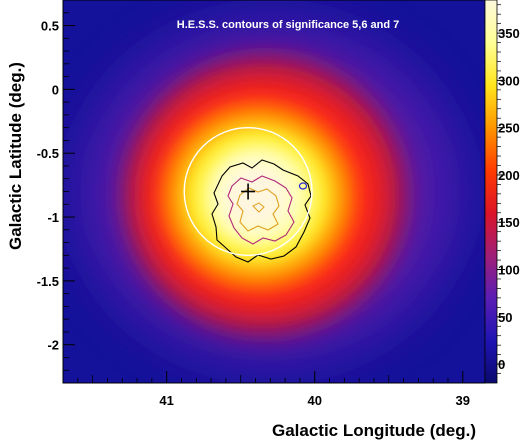 The width and height of the screenshot is (529, 444). I want to click on colorbar-tick-label: 150, so click(509, 222).